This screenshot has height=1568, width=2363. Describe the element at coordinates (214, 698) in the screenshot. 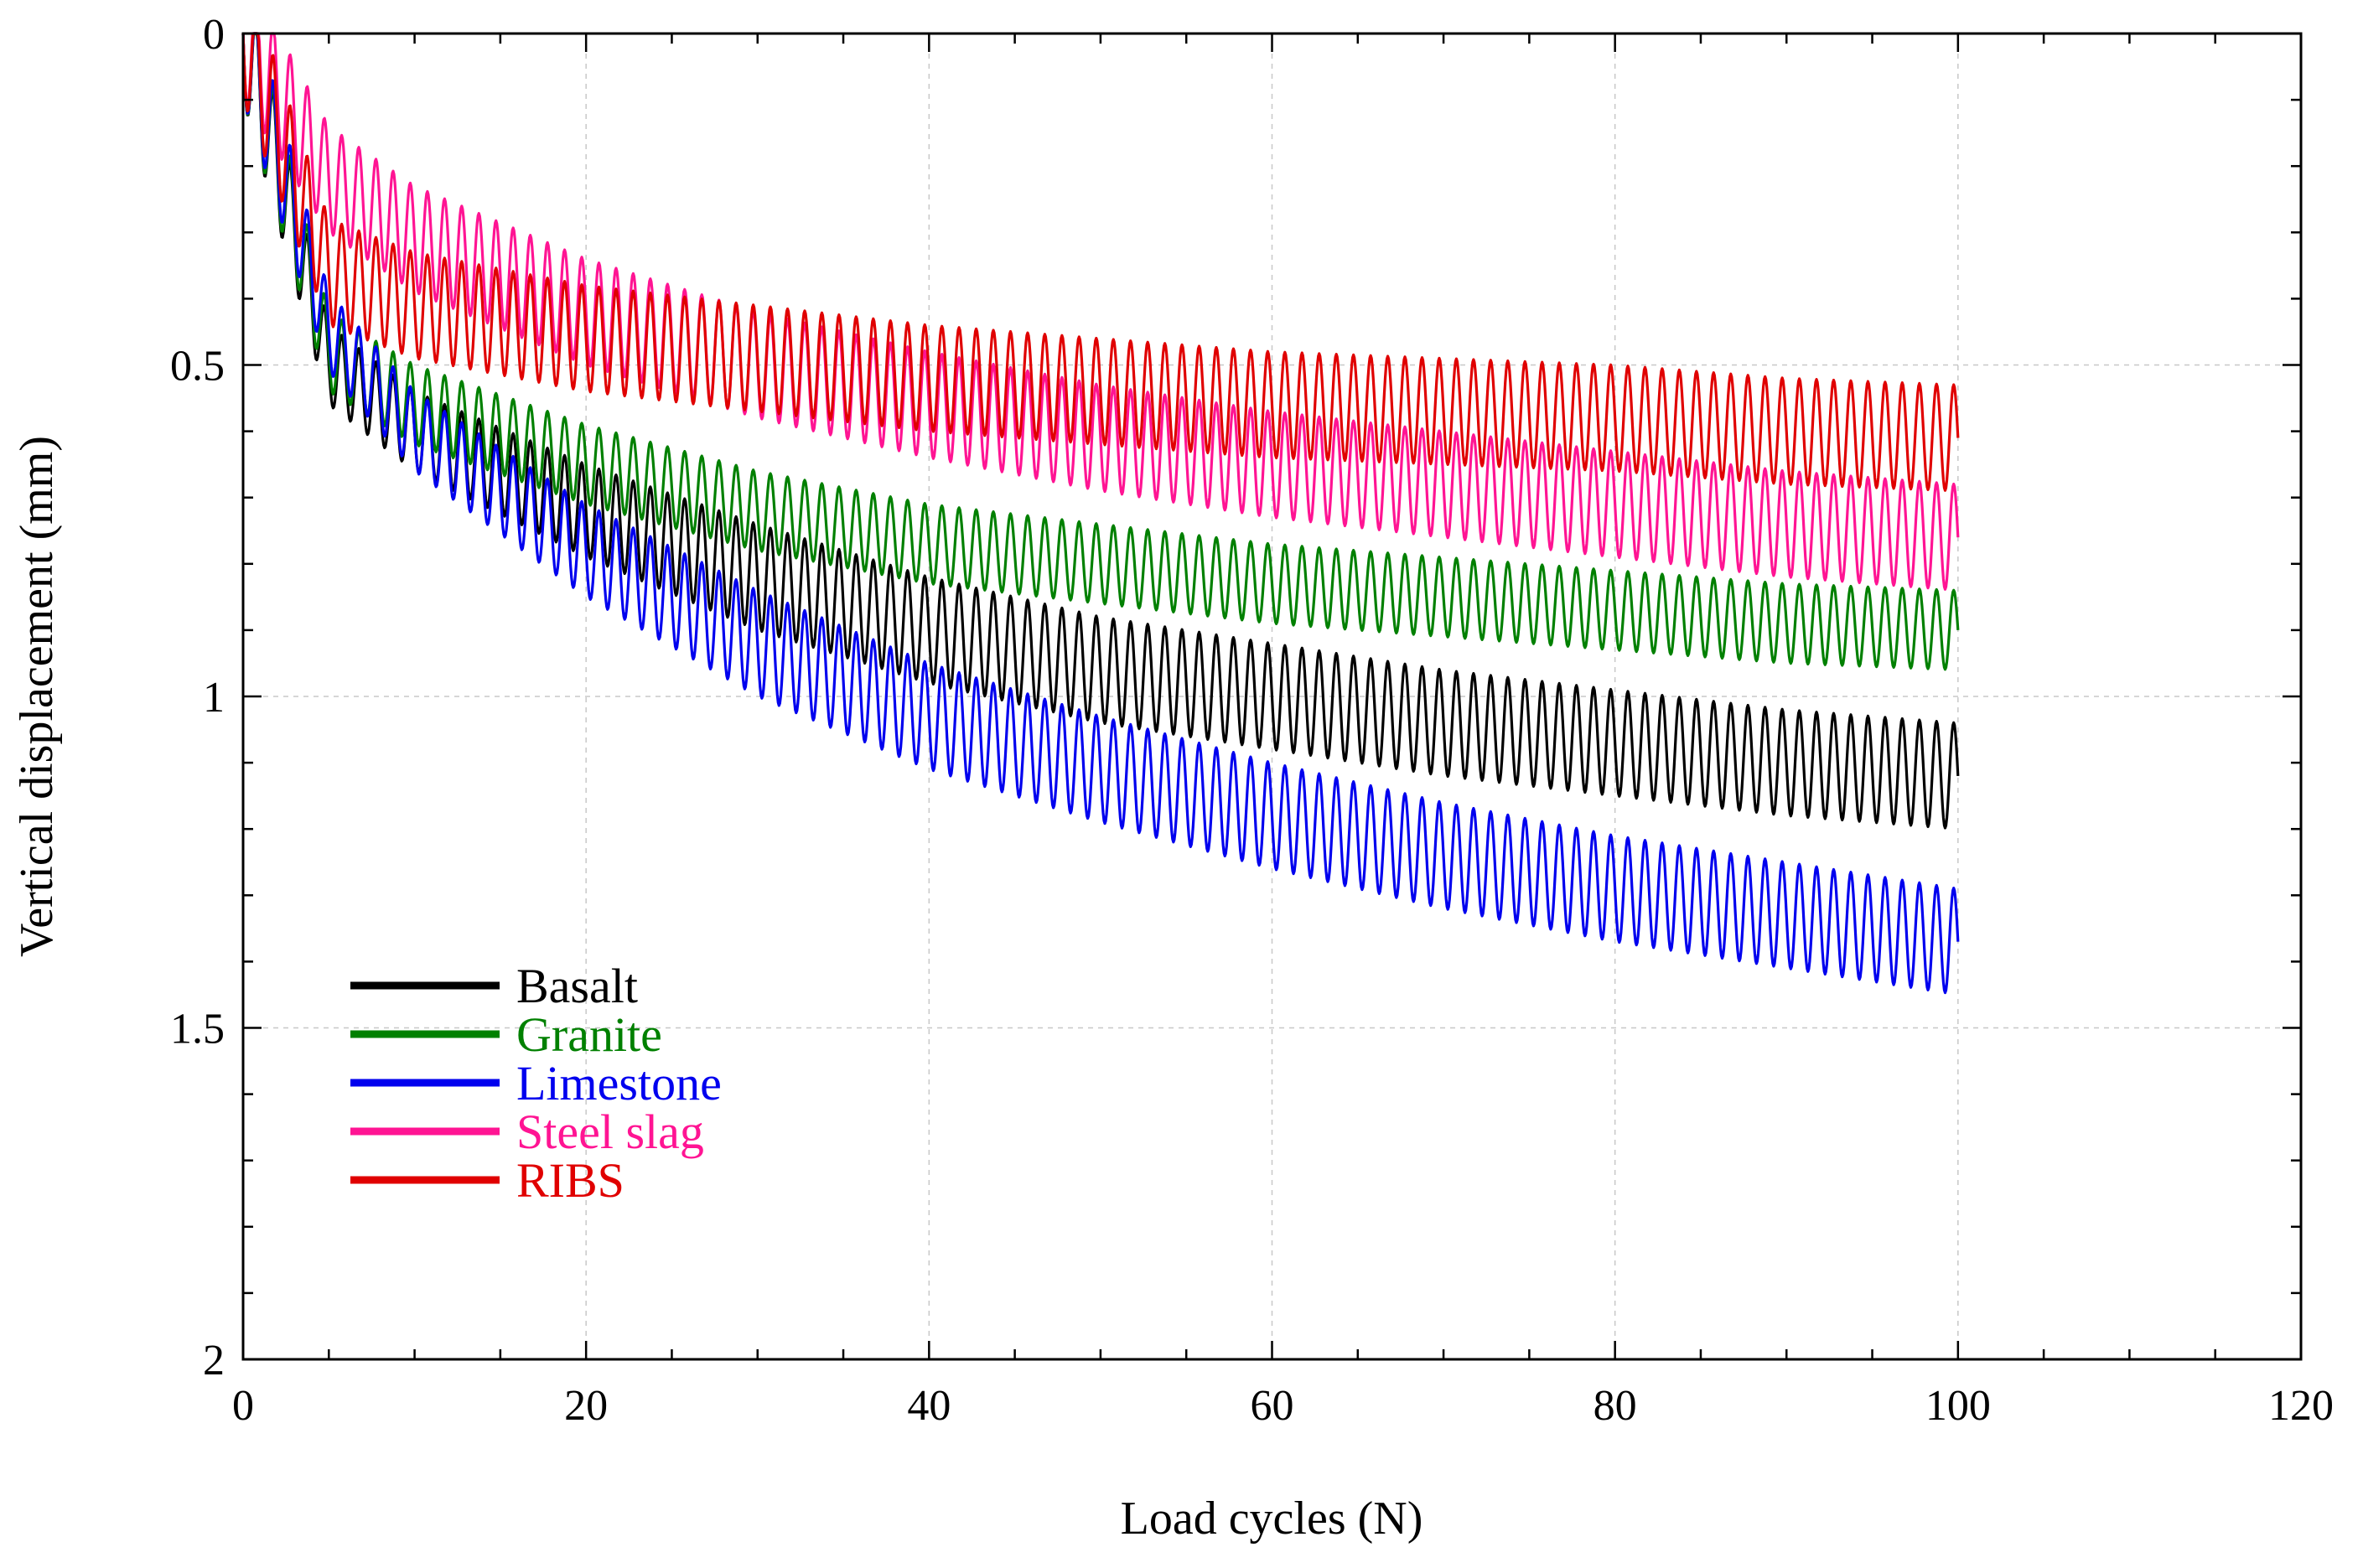

I see `y-tick-label: 1` at that location.